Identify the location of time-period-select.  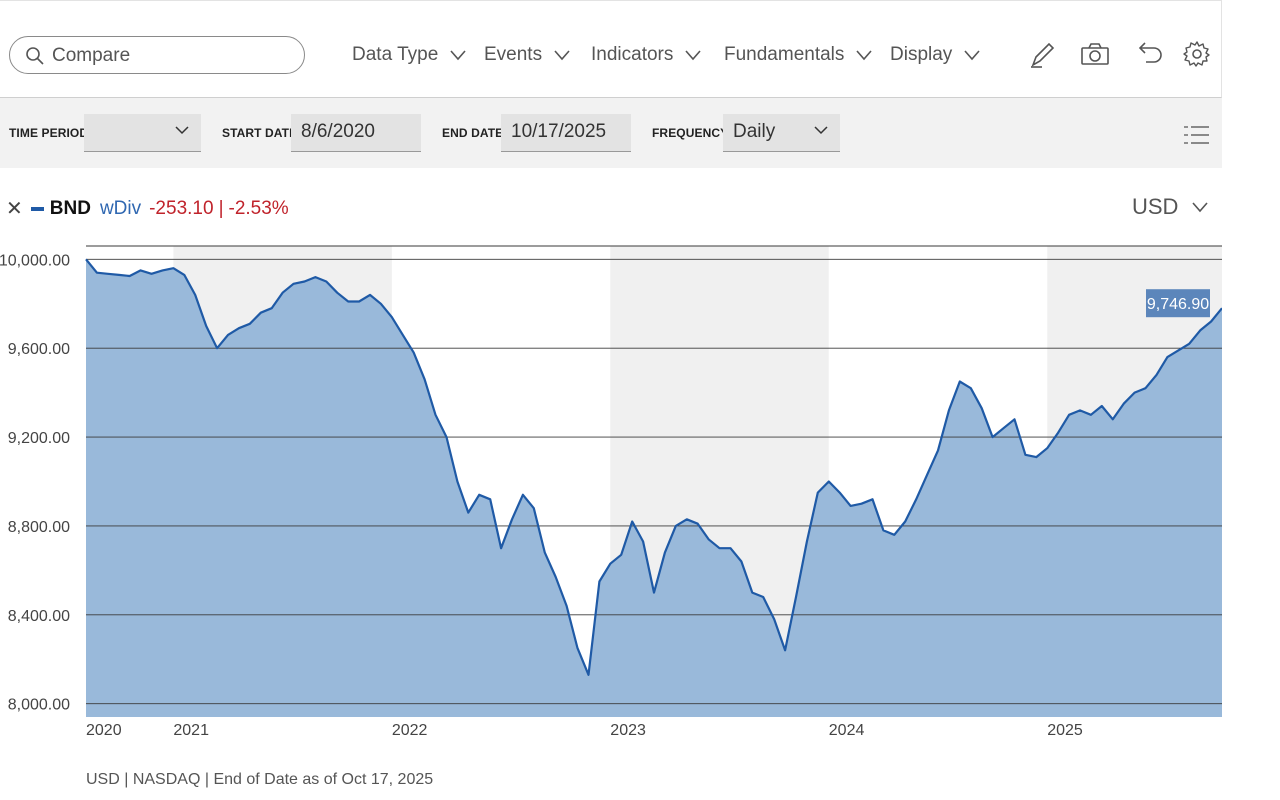
(142, 133).